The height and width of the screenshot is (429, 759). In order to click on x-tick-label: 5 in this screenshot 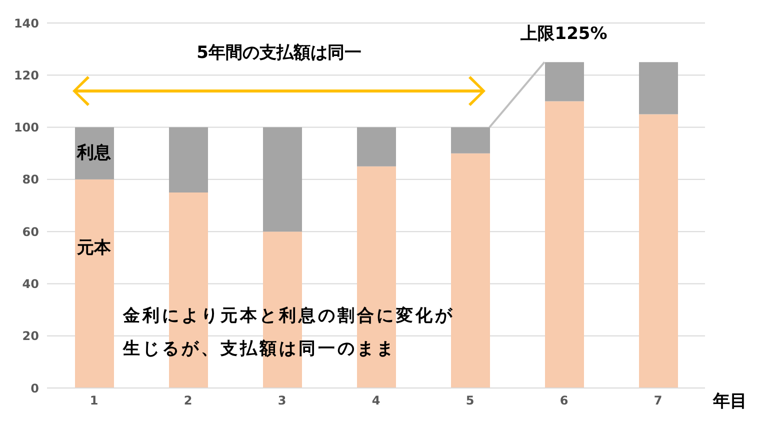, I will do `click(470, 401)`.